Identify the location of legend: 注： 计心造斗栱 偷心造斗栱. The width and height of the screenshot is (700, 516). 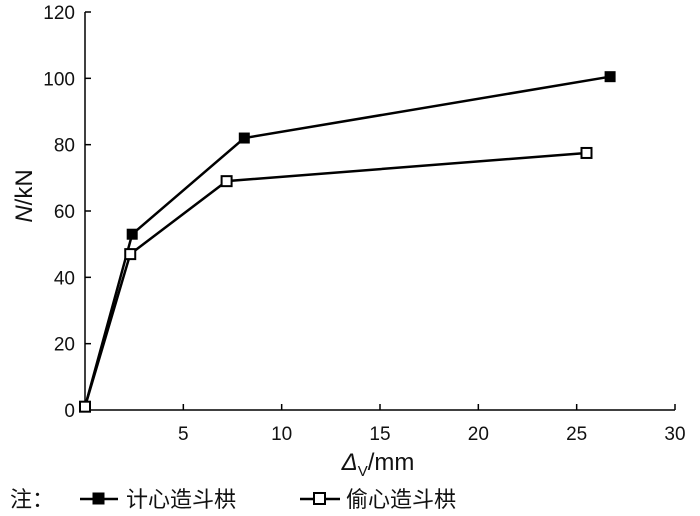
(233, 500).